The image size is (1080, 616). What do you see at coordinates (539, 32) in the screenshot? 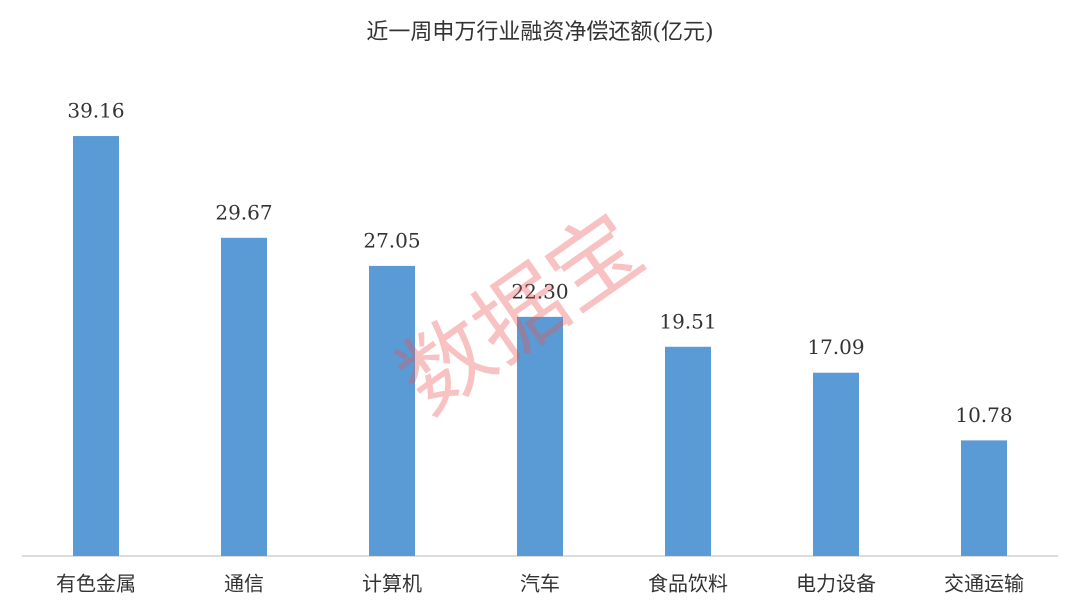
I see `chart-title: 近一周申万行业融资净偿还额(亿元)` at bounding box center [539, 32].